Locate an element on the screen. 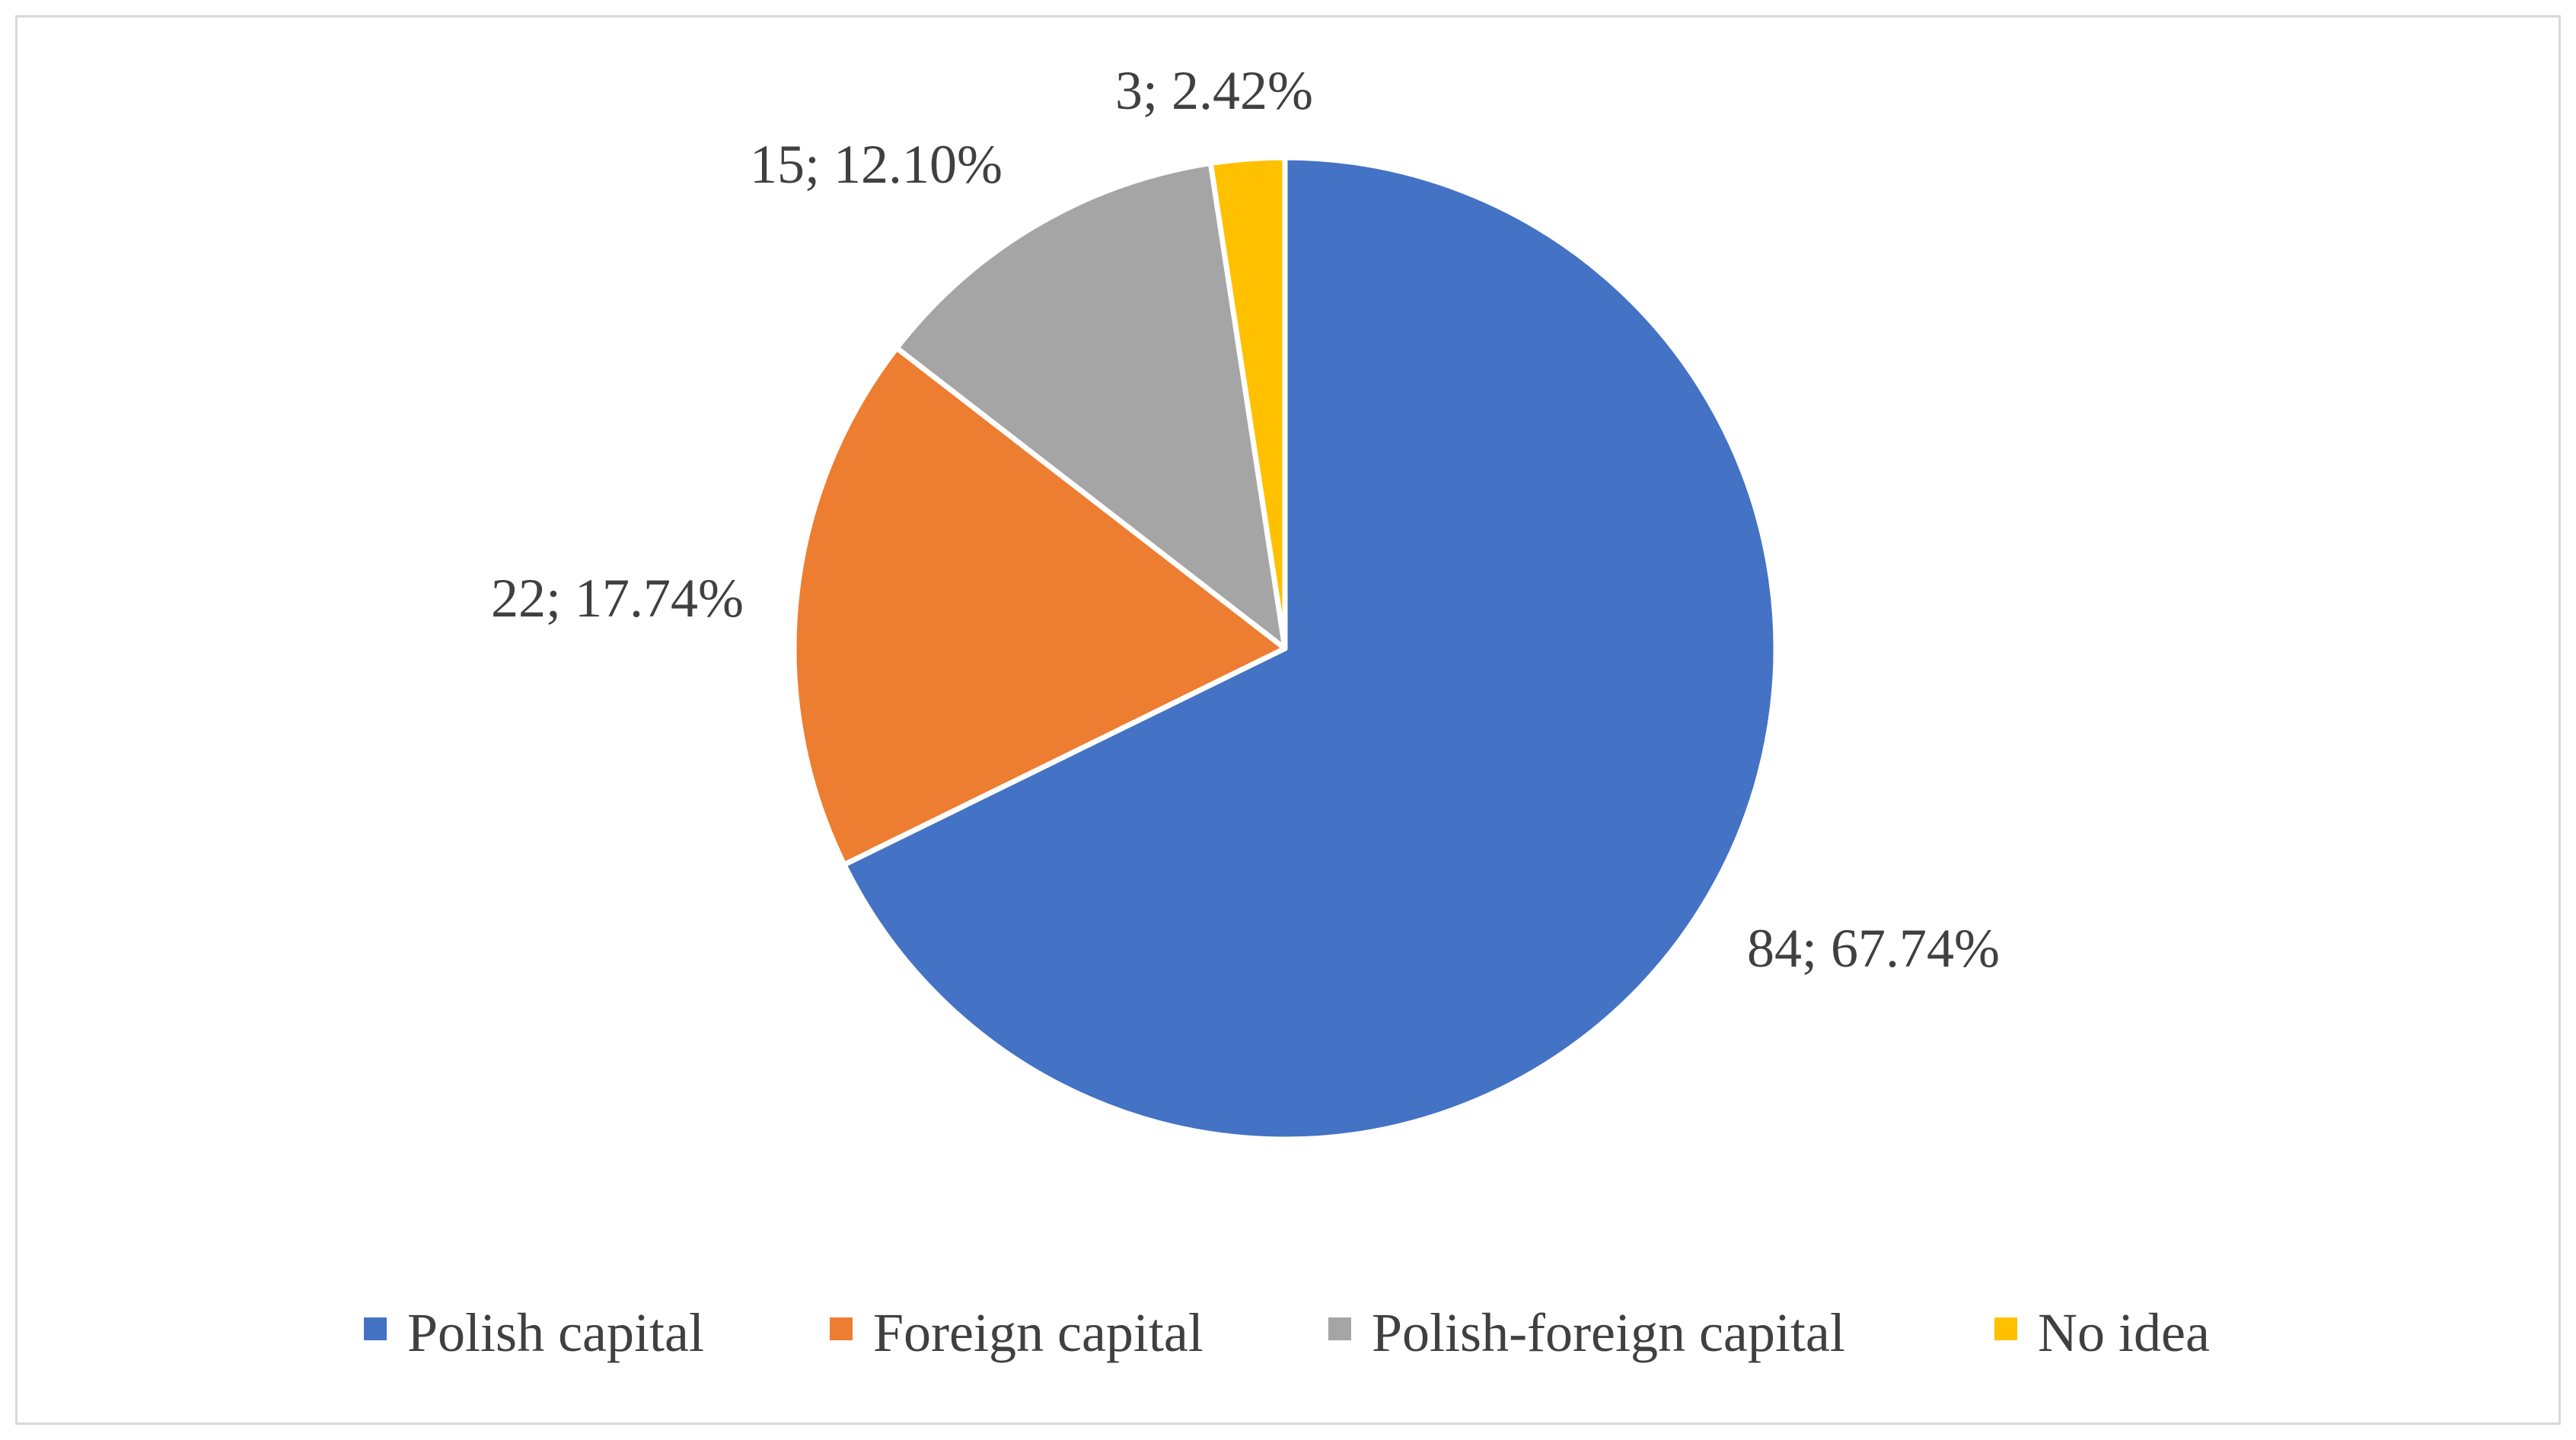 The image size is (2576, 1440). legend-item-polish-capital: Polish capital is located at coordinates (534, 1332).